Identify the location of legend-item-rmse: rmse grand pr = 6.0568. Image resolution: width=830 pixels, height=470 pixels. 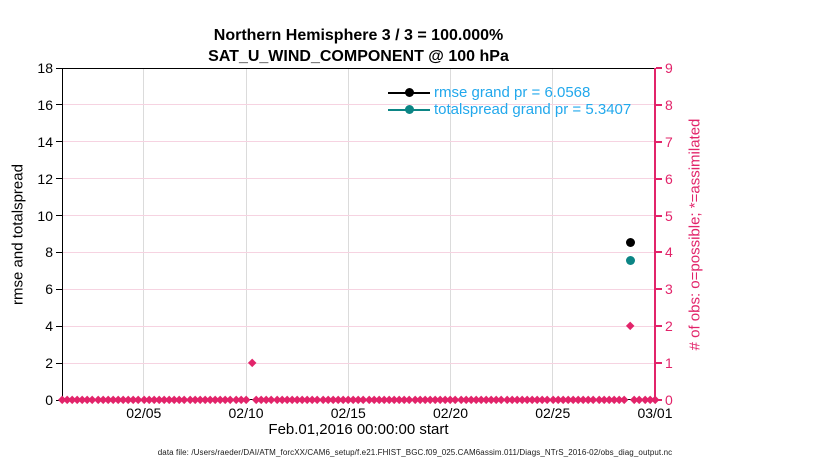
(509, 92).